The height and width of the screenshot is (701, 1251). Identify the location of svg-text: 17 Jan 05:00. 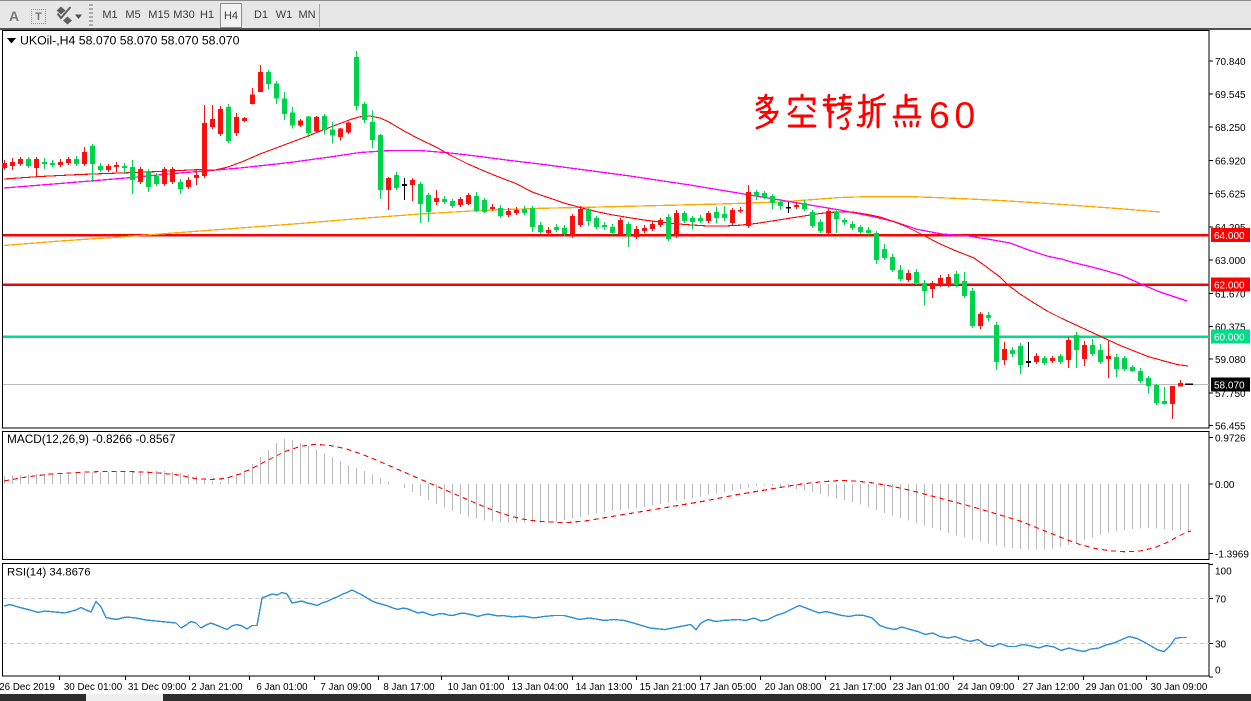
(728, 687).